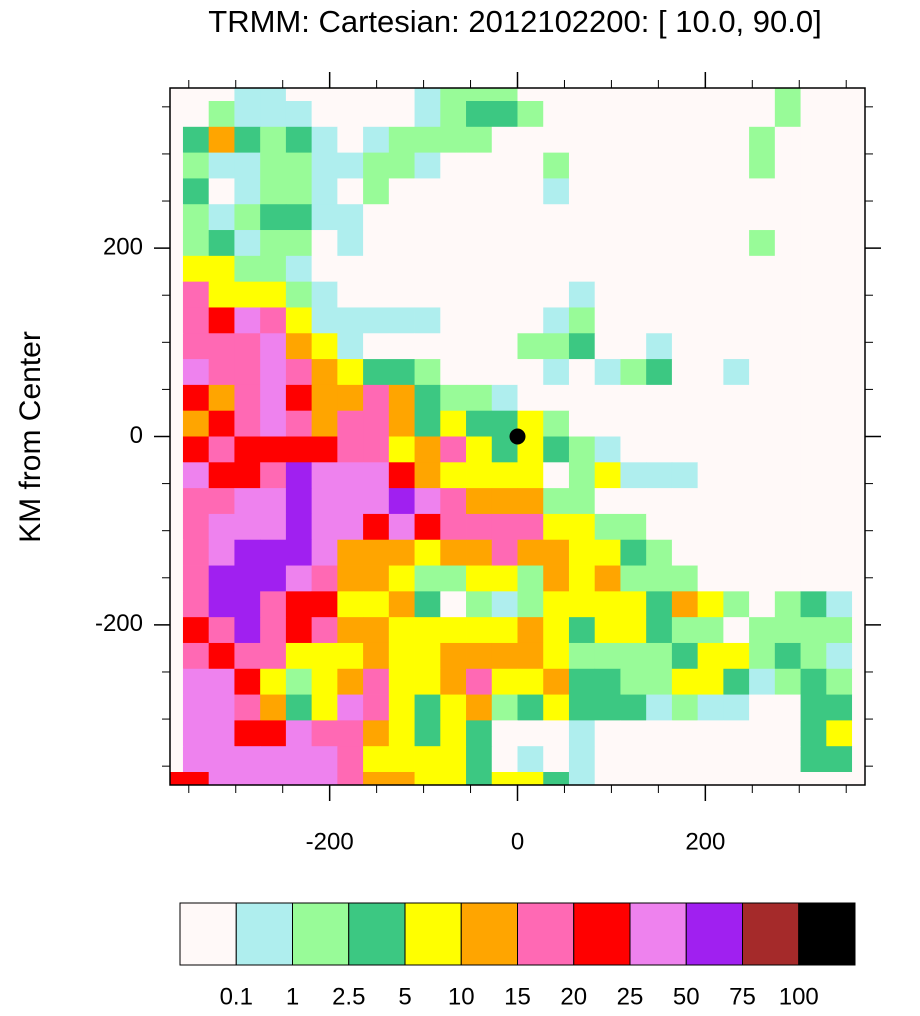  I want to click on colorbar-label: 100, so click(799, 996).